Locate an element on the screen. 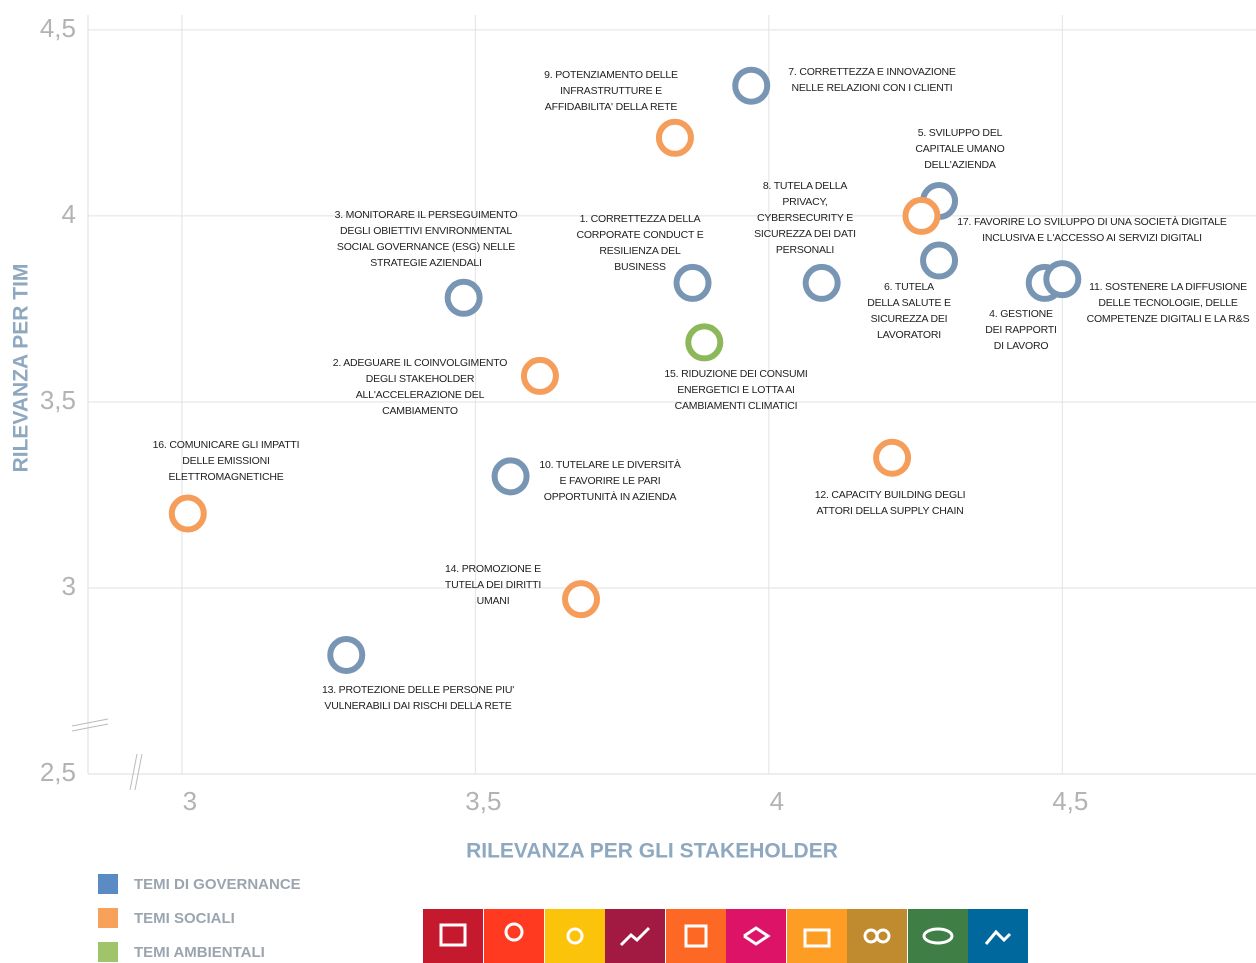 The width and height of the screenshot is (1256, 963). point-label: SICUREZZA DEI is located at coordinates (909, 319).